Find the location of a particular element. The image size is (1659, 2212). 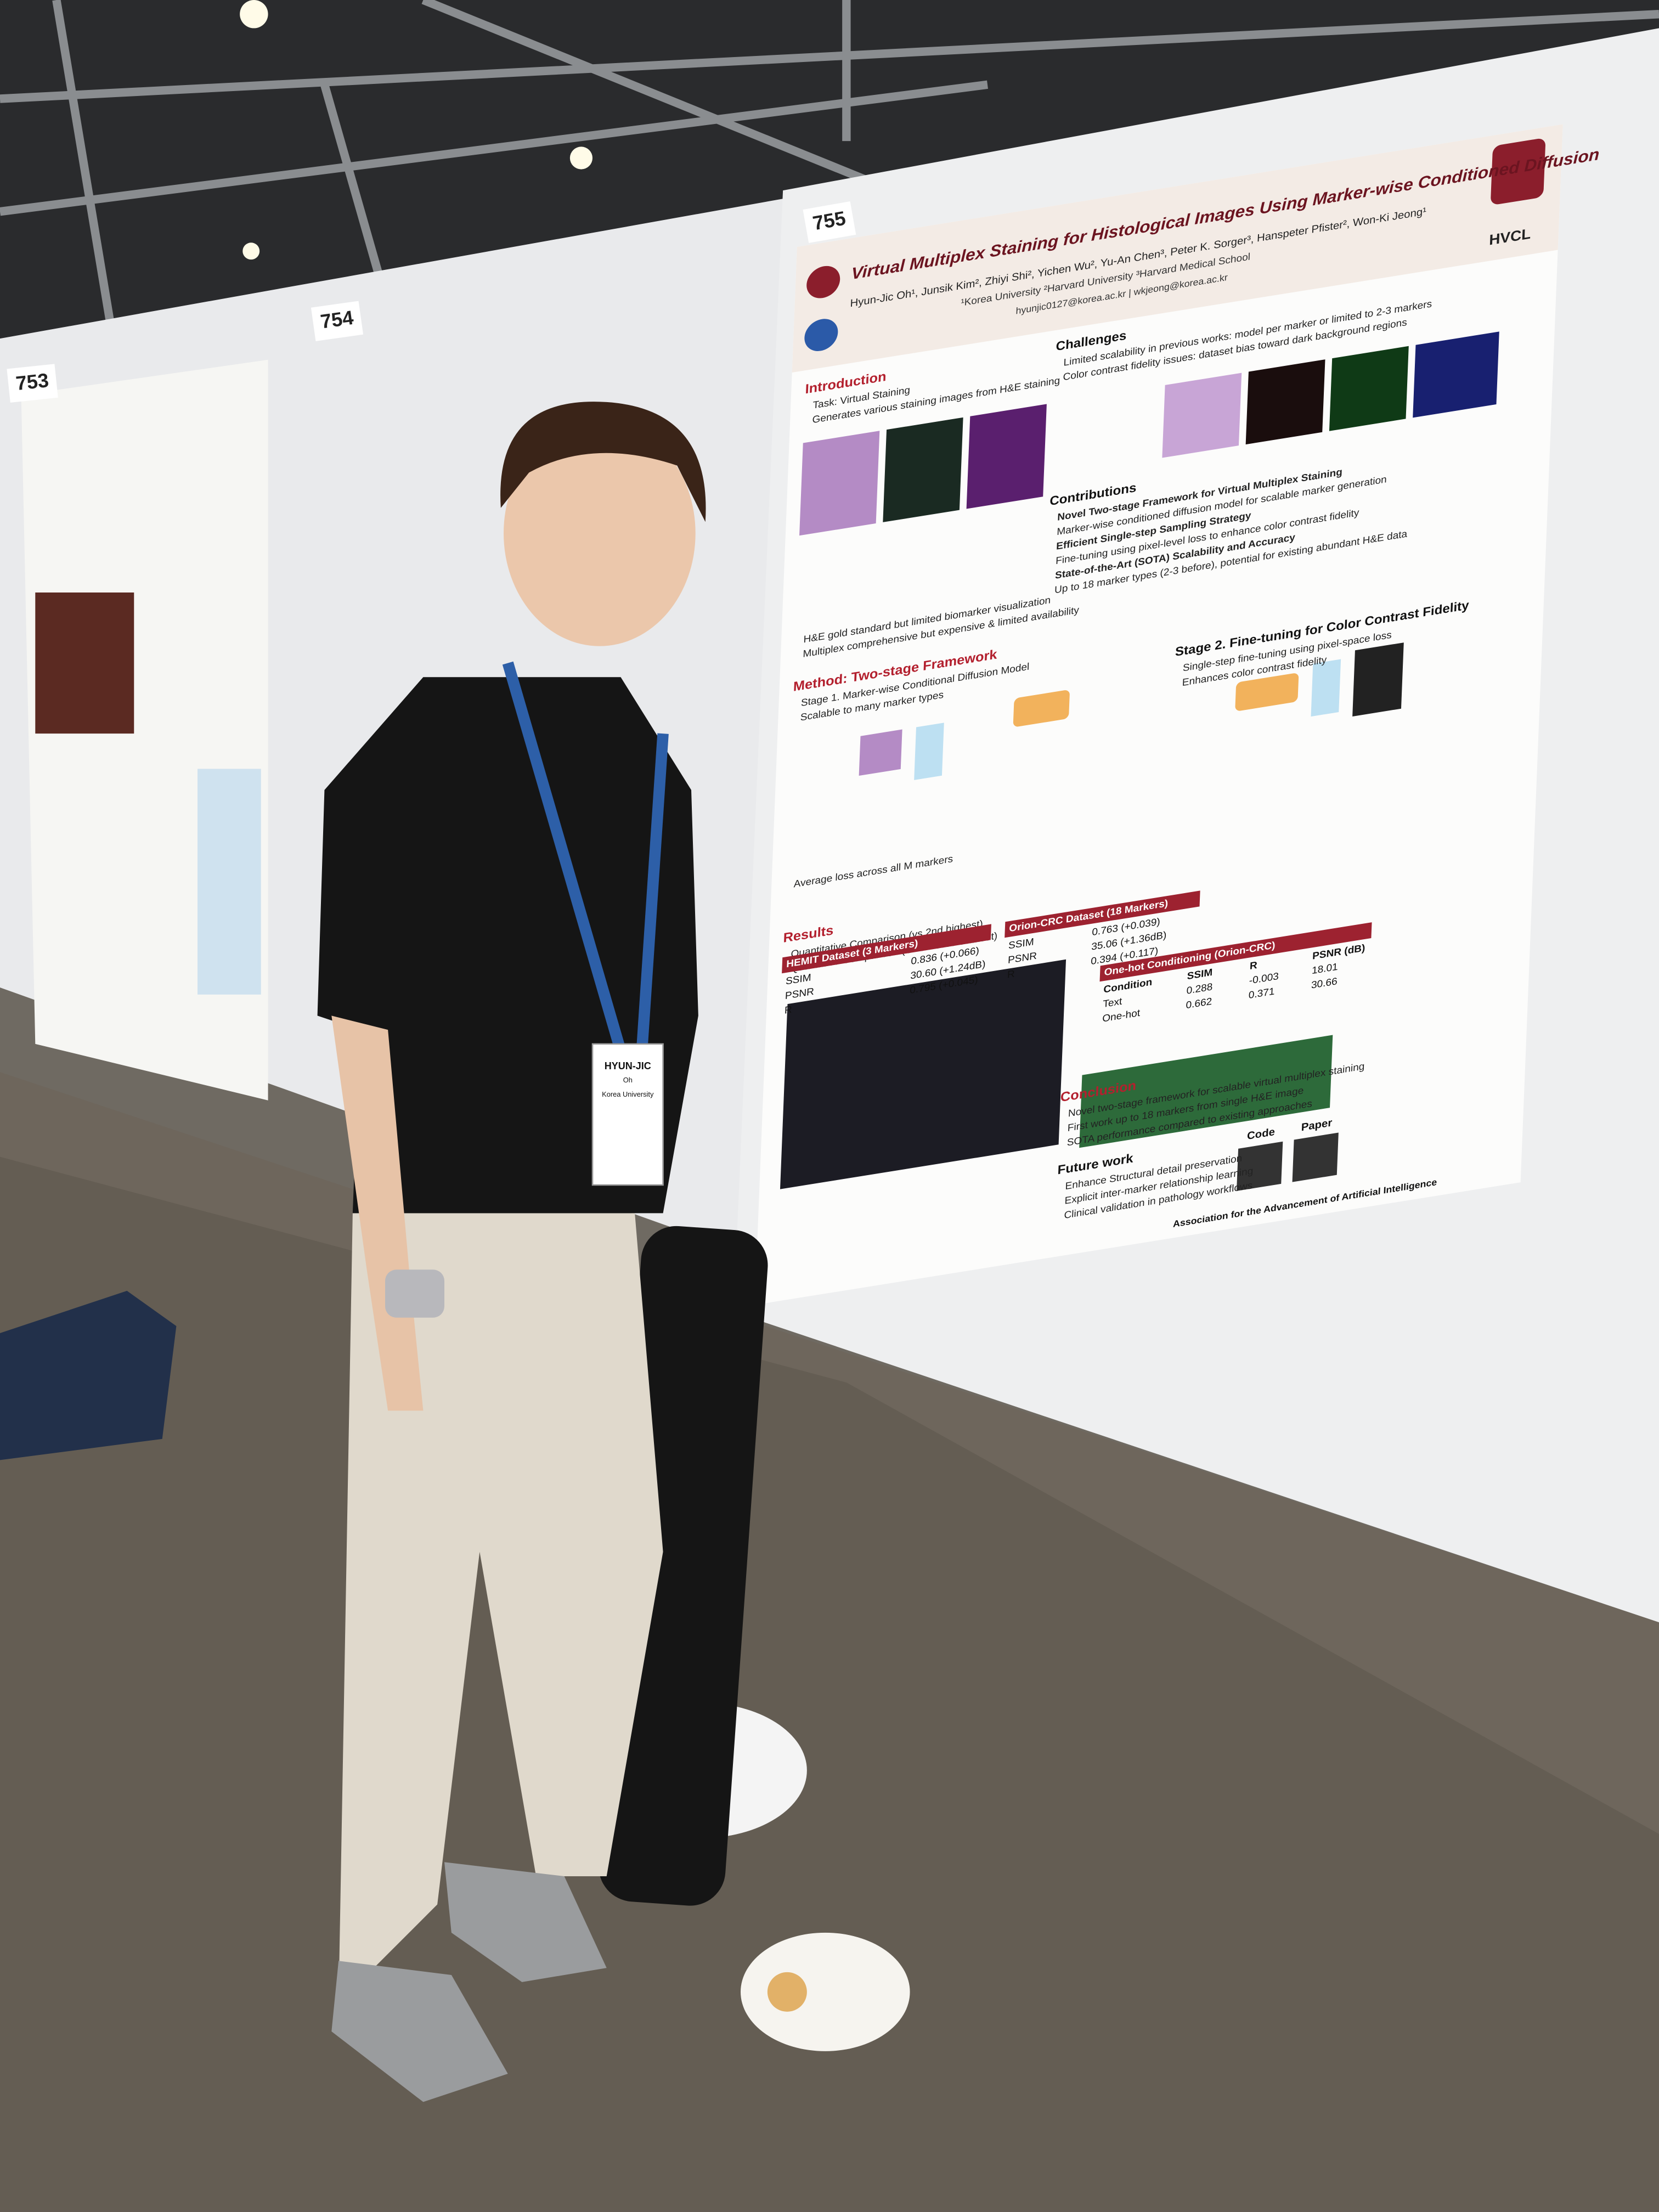

shoe-left is located at coordinates (419, 2032).